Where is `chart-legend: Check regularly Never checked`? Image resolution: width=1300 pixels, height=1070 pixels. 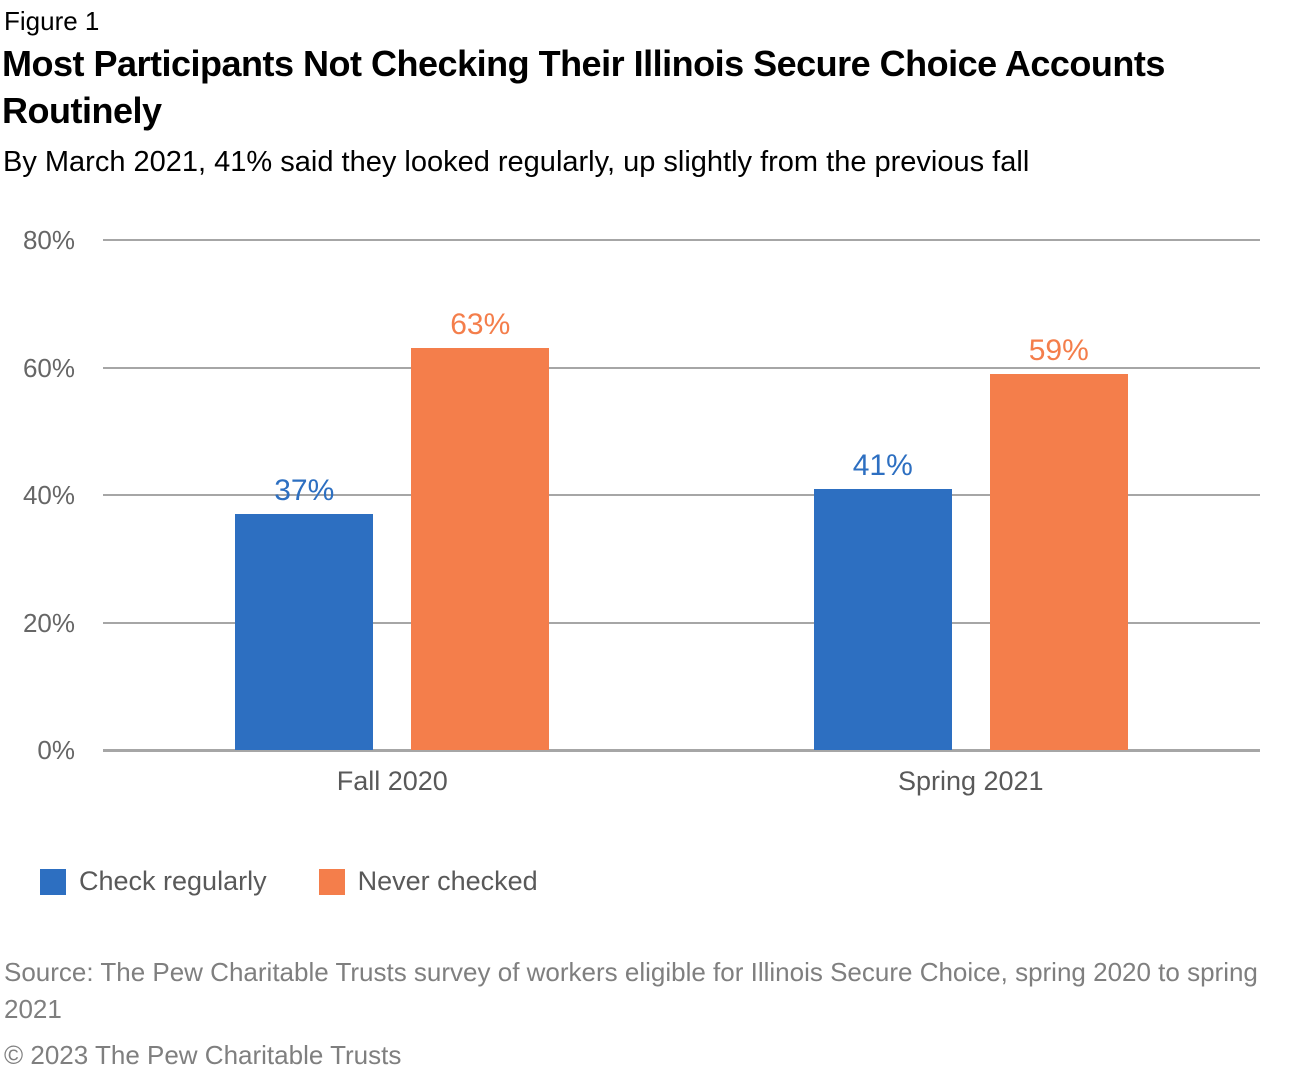
chart-legend: Check regularly Never checked is located at coordinates (289, 881).